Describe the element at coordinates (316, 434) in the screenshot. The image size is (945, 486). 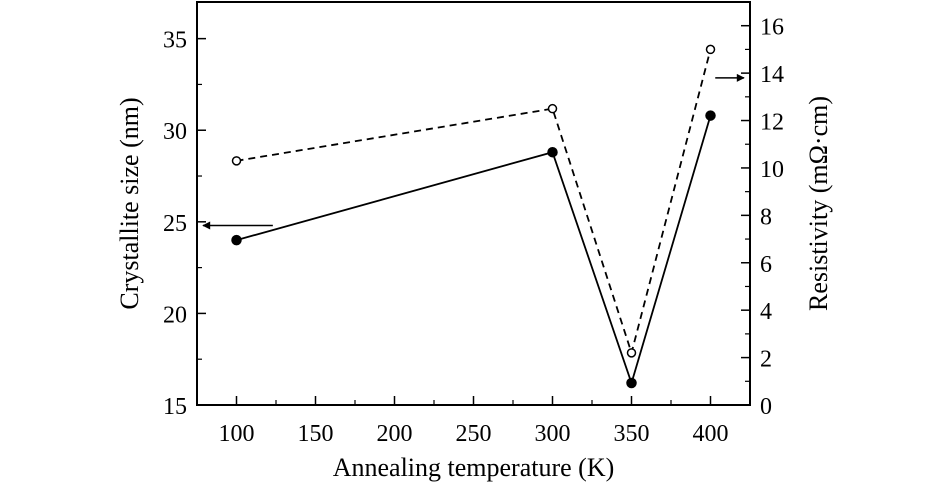
I see `x-tick-label: 150` at that location.